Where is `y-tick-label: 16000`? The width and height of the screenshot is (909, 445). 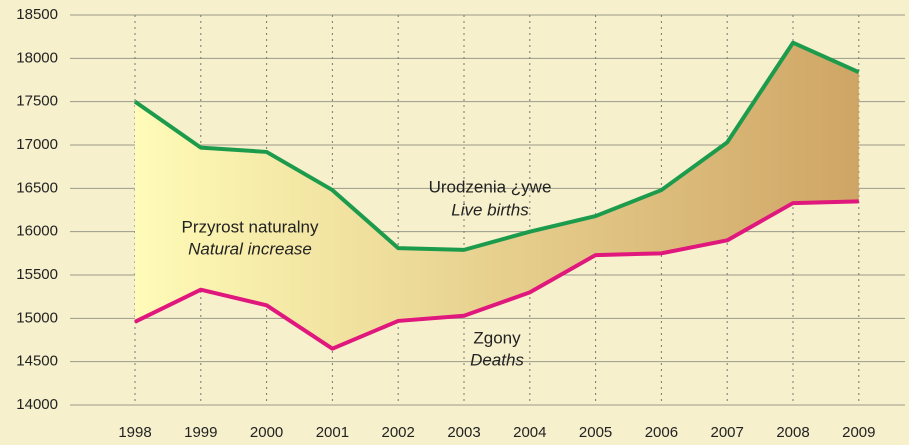 y-tick-label: 16000 is located at coordinates (37, 231).